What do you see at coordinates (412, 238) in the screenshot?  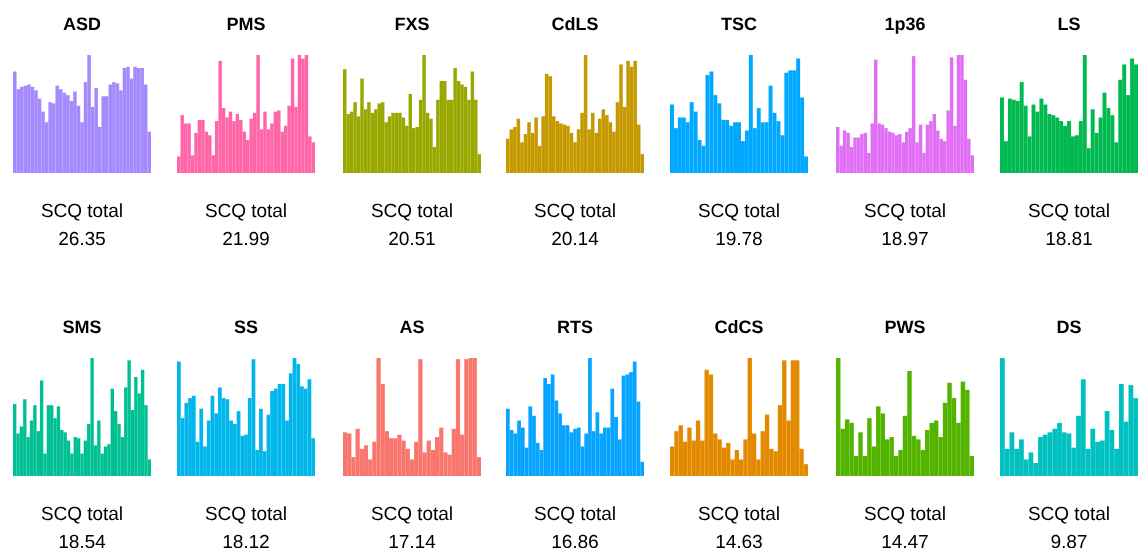 I see `text: 20.51` at bounding box center [412, 238].